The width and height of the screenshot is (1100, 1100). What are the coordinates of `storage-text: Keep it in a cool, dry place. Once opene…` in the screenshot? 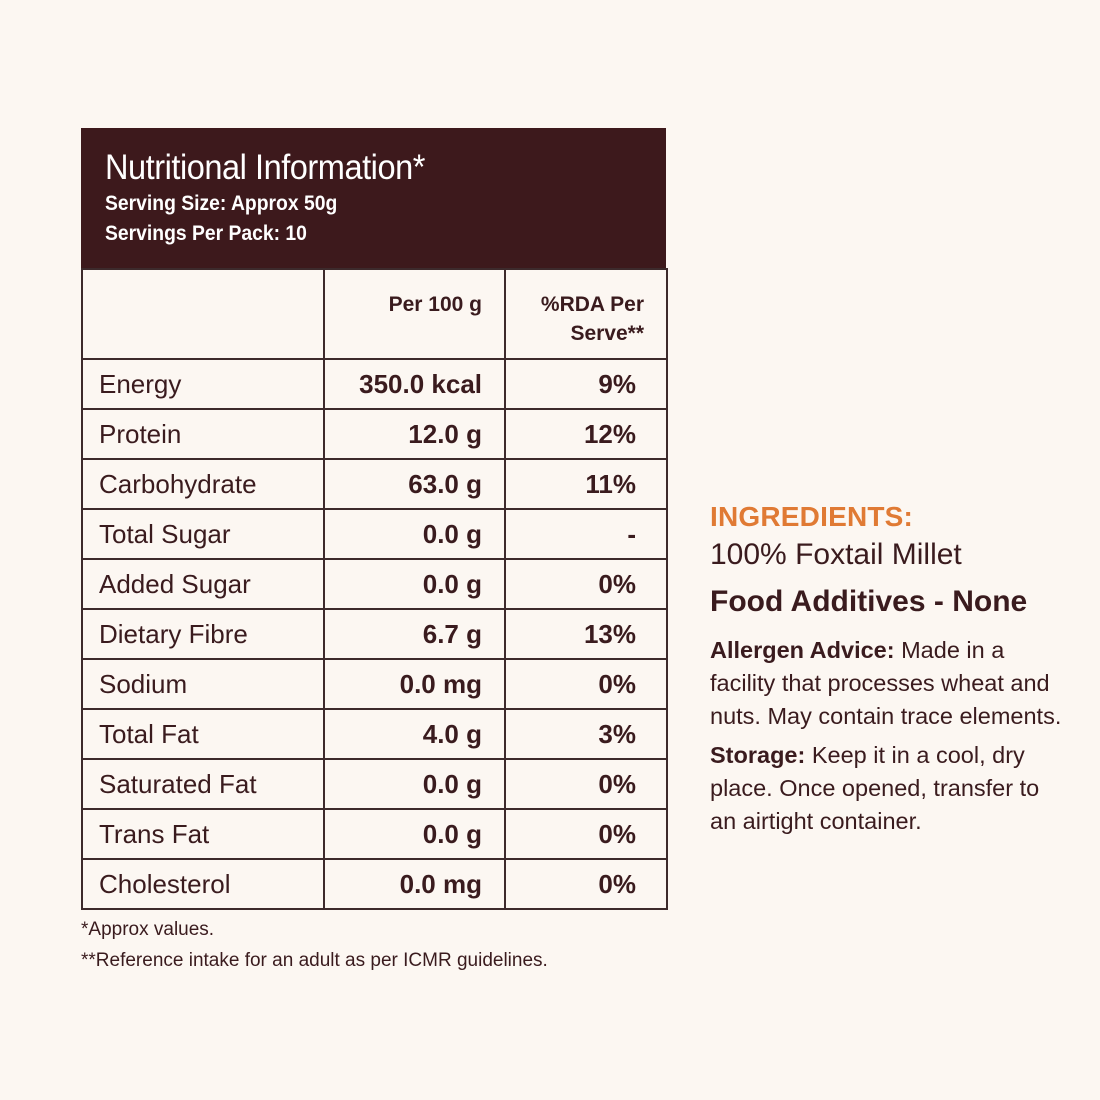 It's located at (875, 788).